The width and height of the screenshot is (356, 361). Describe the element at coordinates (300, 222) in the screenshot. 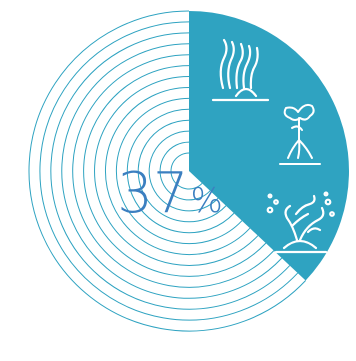

I see `coral-icon` at that location.